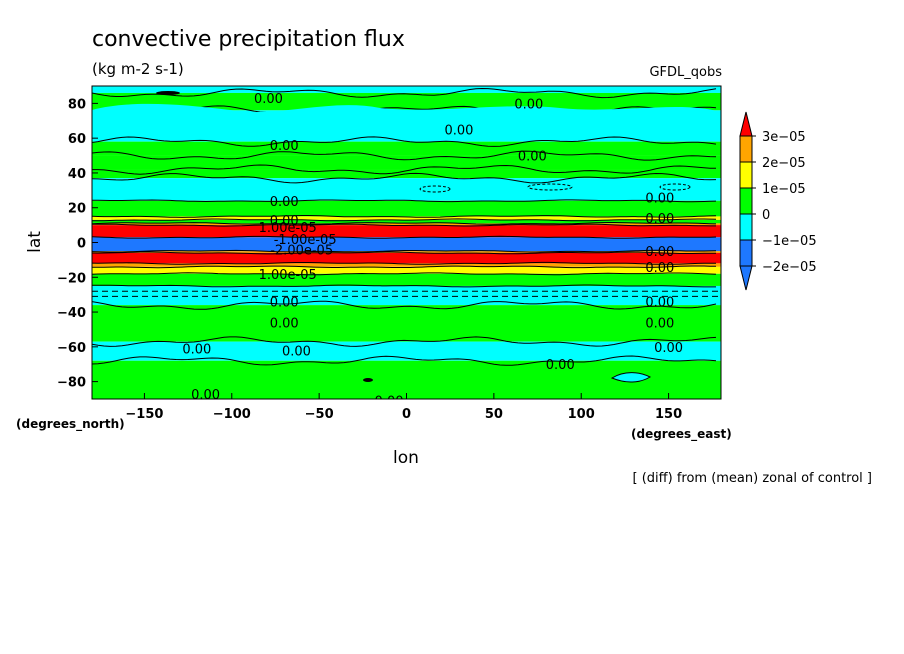 The image size is (904, 654). Describe the element at coordinates (681, 434) in the screenshot. I see `x-axis-units: (degrees_east)` at that location.